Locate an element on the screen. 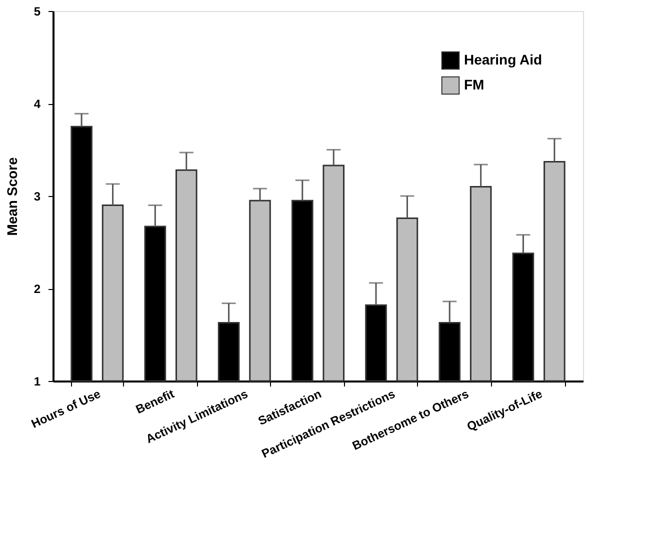  legend-label: Hearing Aid is located at coordinates (503, 60).